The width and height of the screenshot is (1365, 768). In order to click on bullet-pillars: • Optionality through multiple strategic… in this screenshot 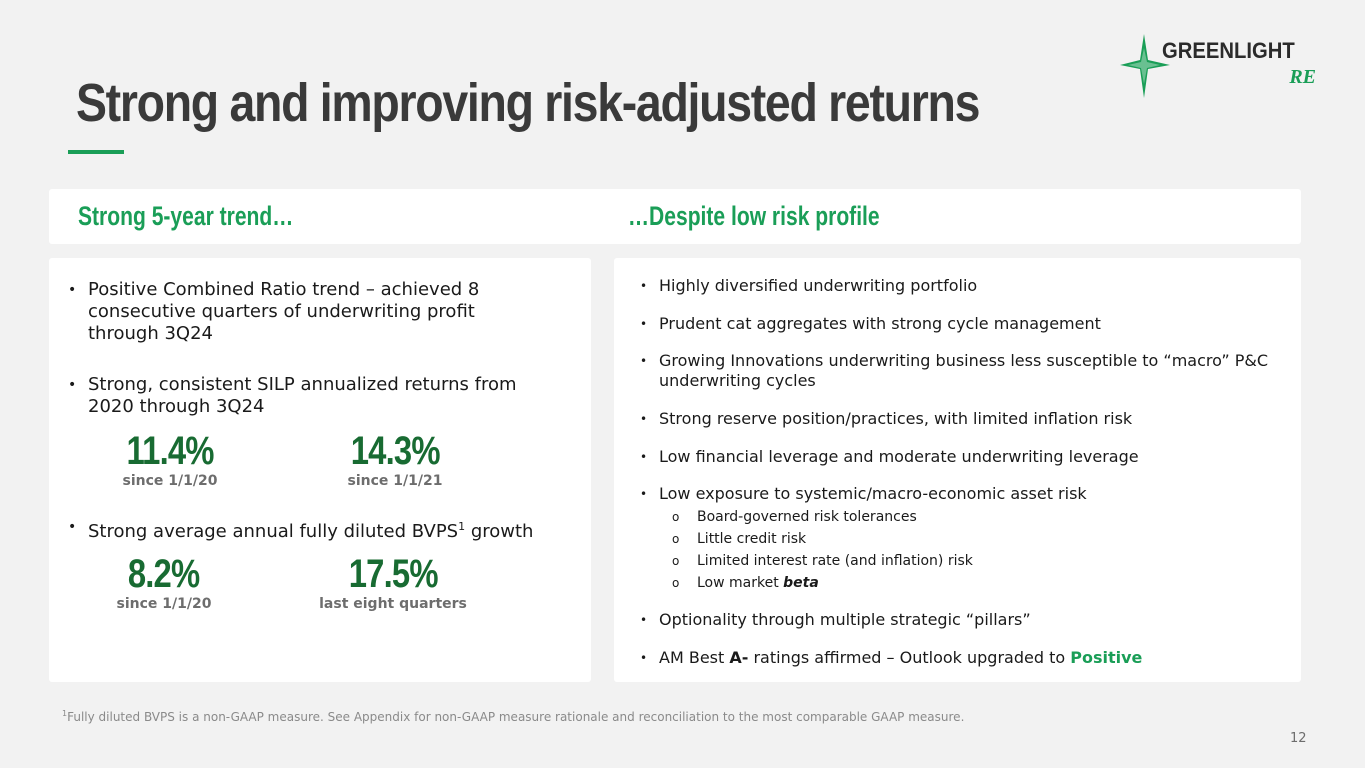, I will do `click(960, 620)`.